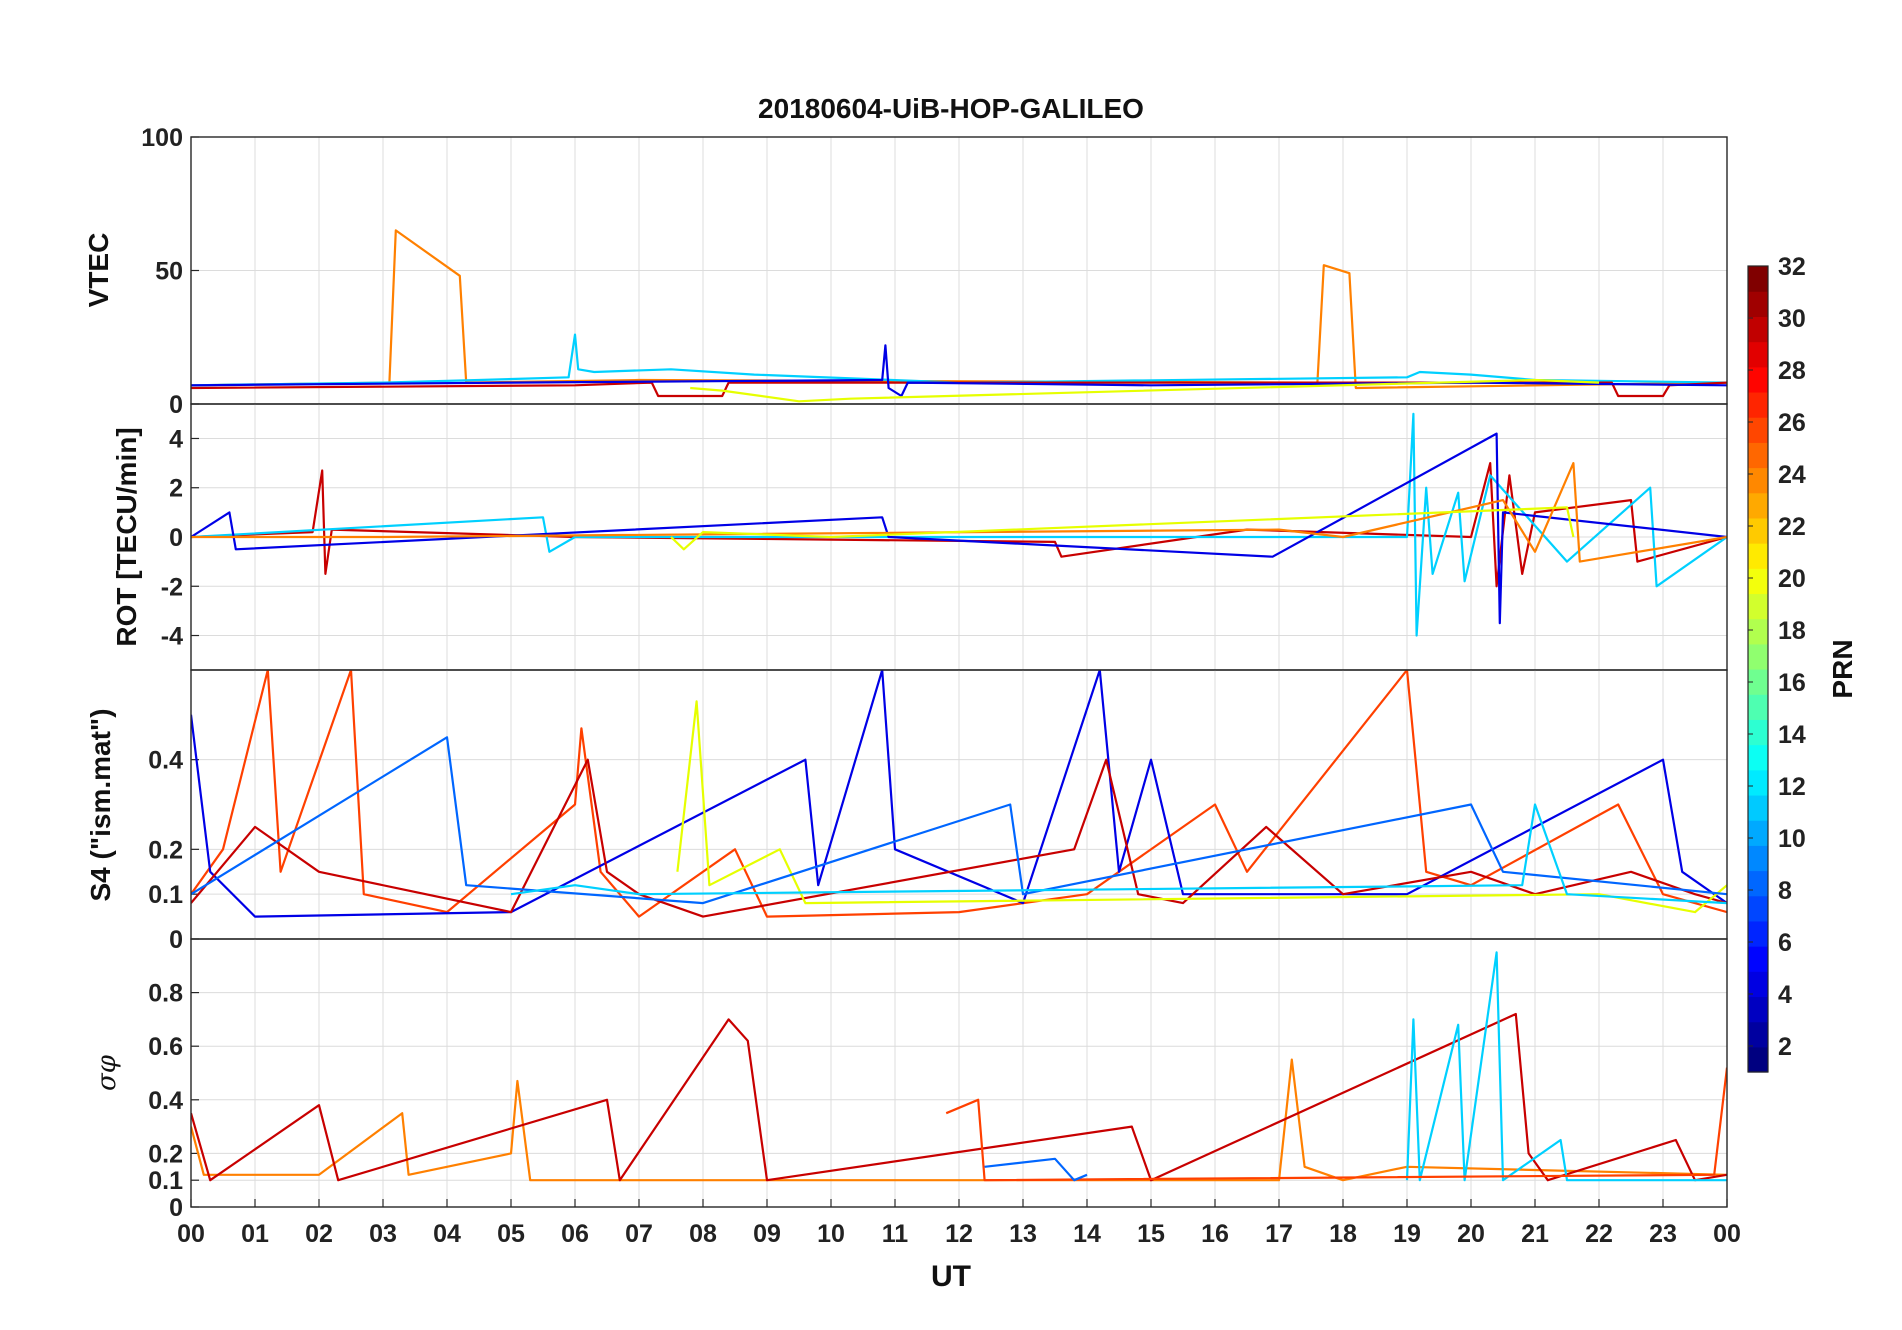 The image size is (1902, 1330). Describe the element at coordinates (126, 536) in the screenshot. I see `y-axis-label-rot: ROT [TECU/min]` at that location.